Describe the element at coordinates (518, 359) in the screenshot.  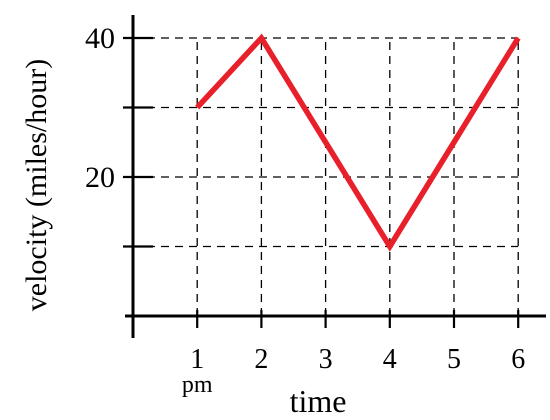
I see `x-tick-label-6: 6` at that location.